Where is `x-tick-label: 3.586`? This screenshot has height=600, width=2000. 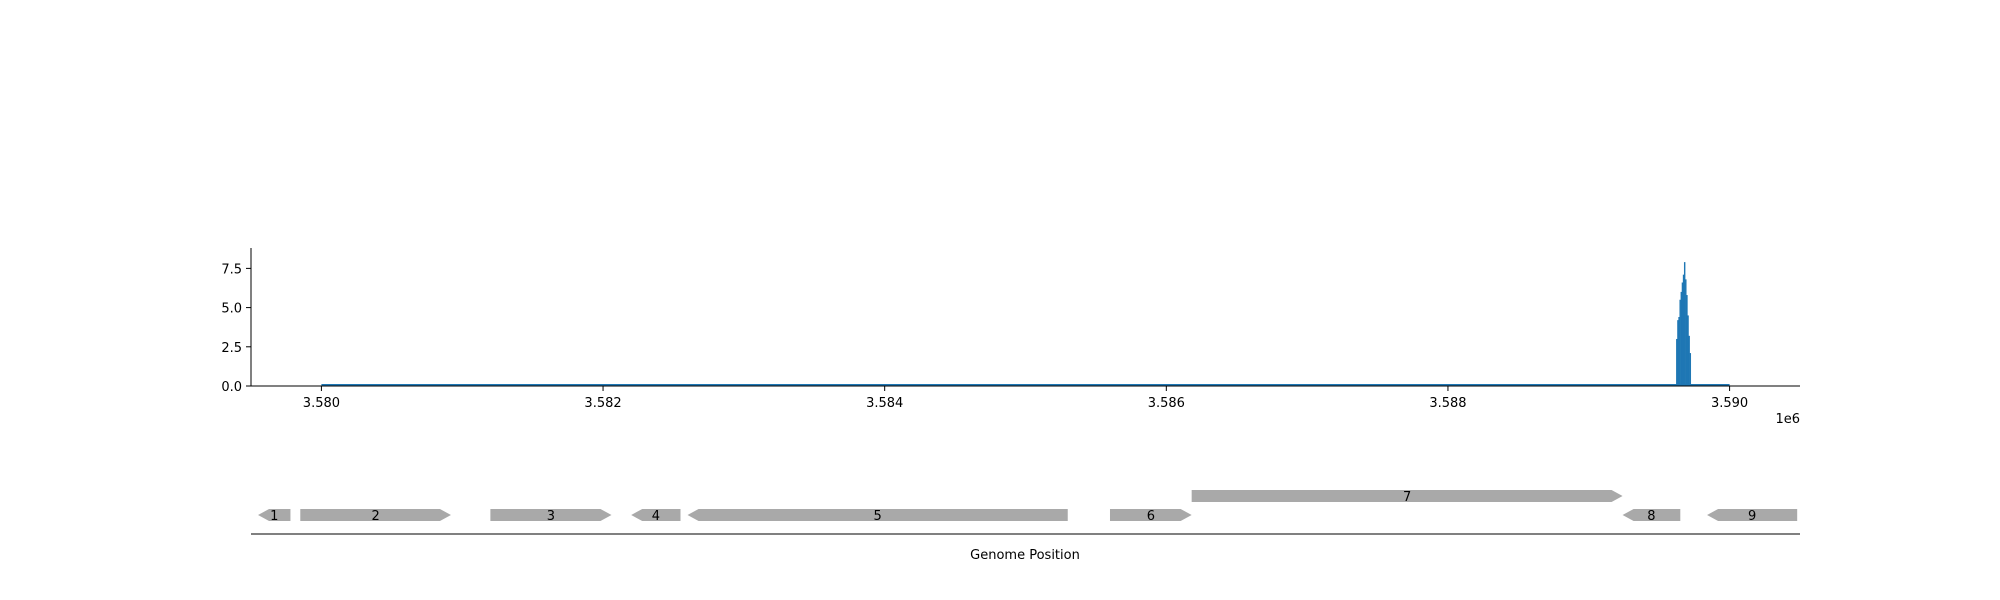 x-tick-label: 3.586 is located at coordinates (1166, 403).